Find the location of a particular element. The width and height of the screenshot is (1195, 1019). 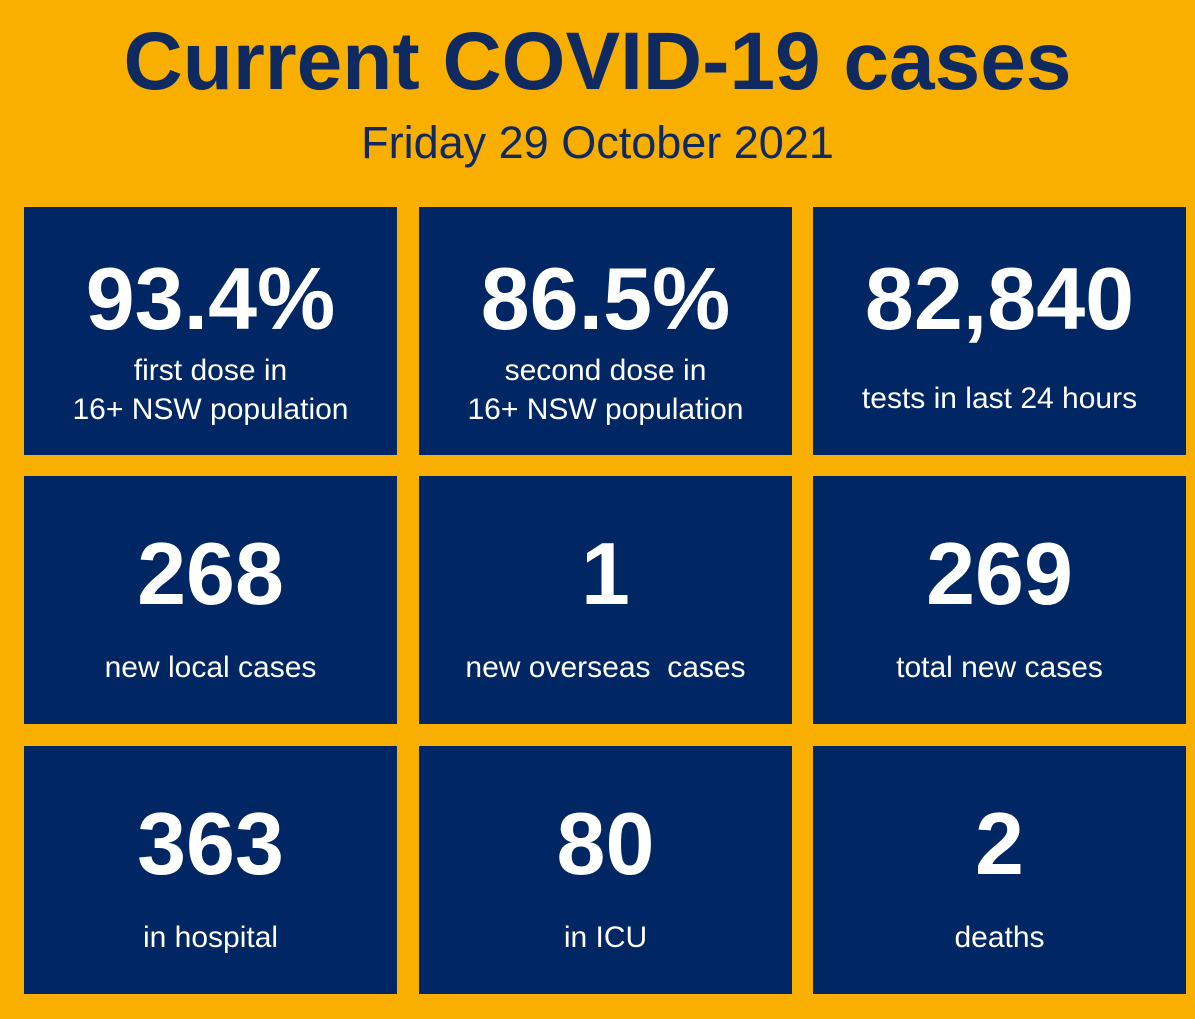

stat-tile-deaths: 2 deaths is located at coordinates (999, 870).